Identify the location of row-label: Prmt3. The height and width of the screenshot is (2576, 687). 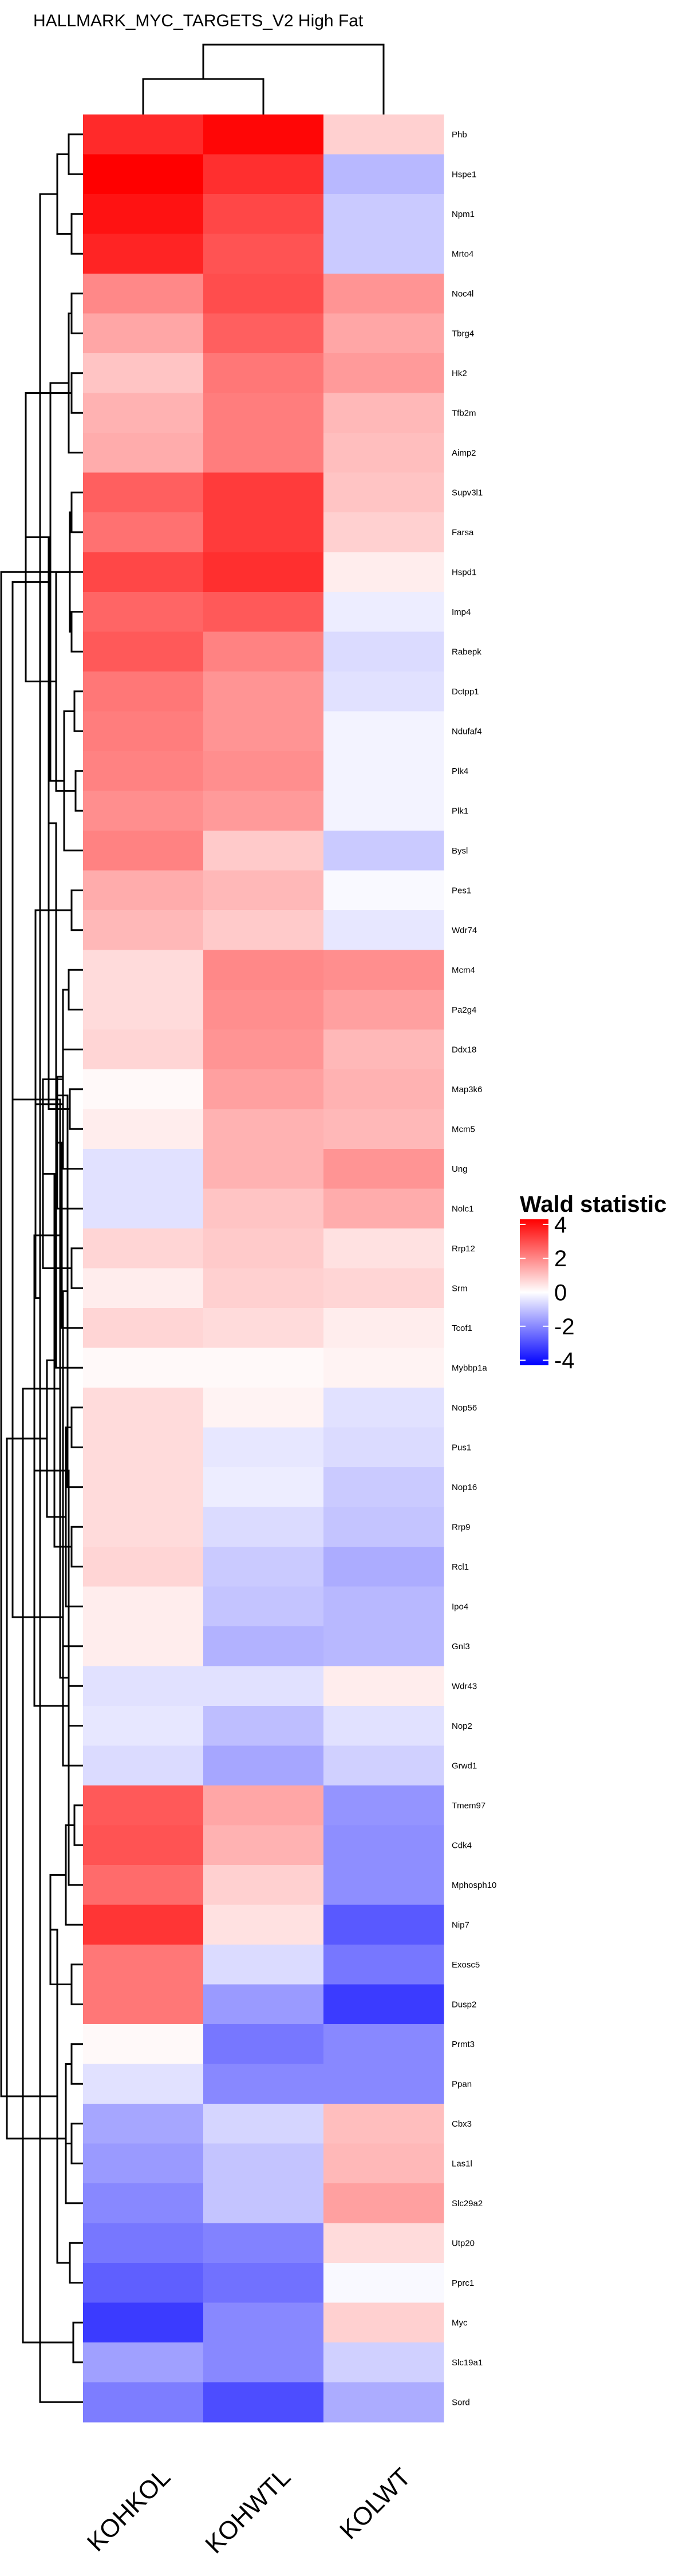
(464, 2044).